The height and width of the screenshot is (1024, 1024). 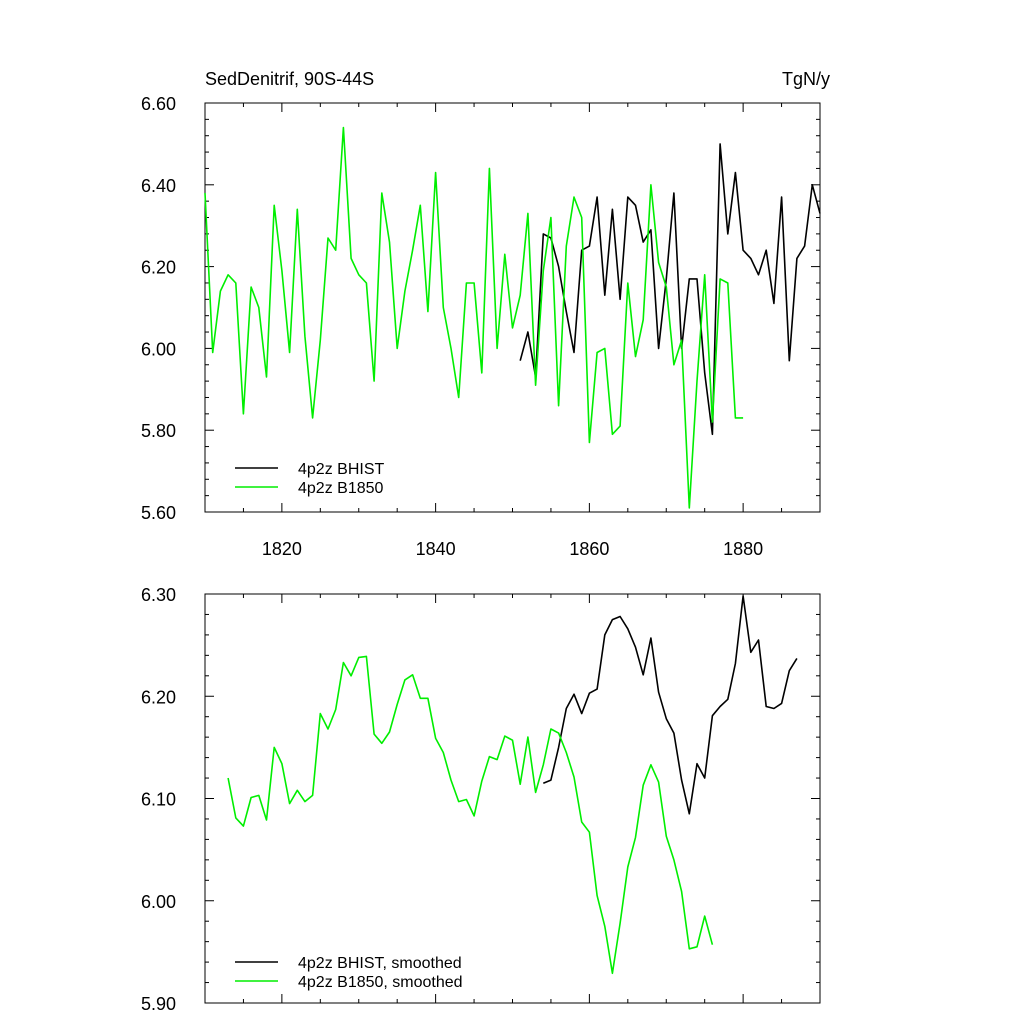 What do you see at coordinates (289, 79) in the screenshot?
I see `header-left-title: SedDenitrif, 90S-44S` at bounding box center [289, 79].